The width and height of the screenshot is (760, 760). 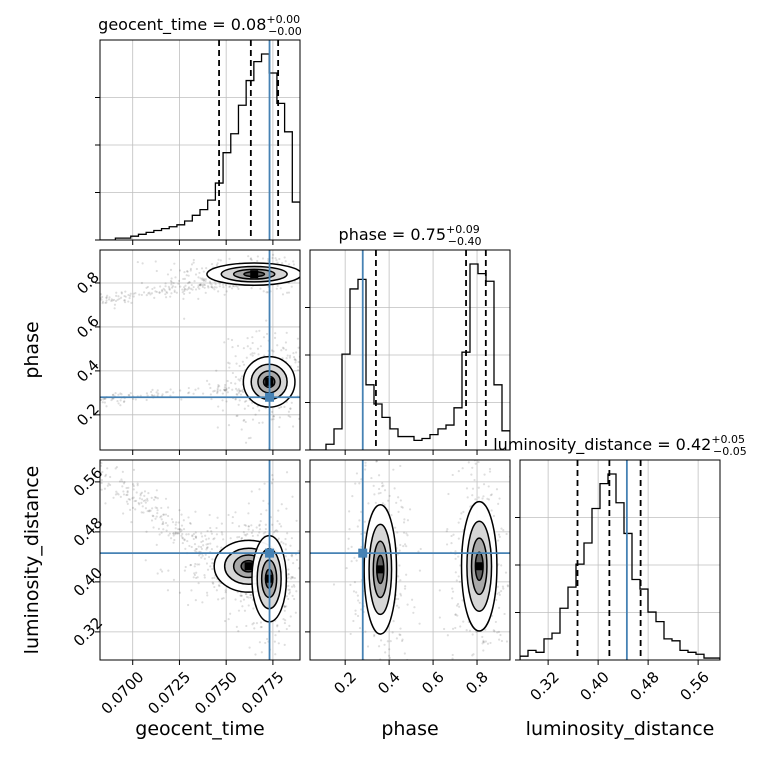 What do you see at coordinates (187, 352) in the screenshot?
I see `panel-geocent_time-vs-phase: 0.2 0.4 0.6 0.8` at bounding box center [187, 352].